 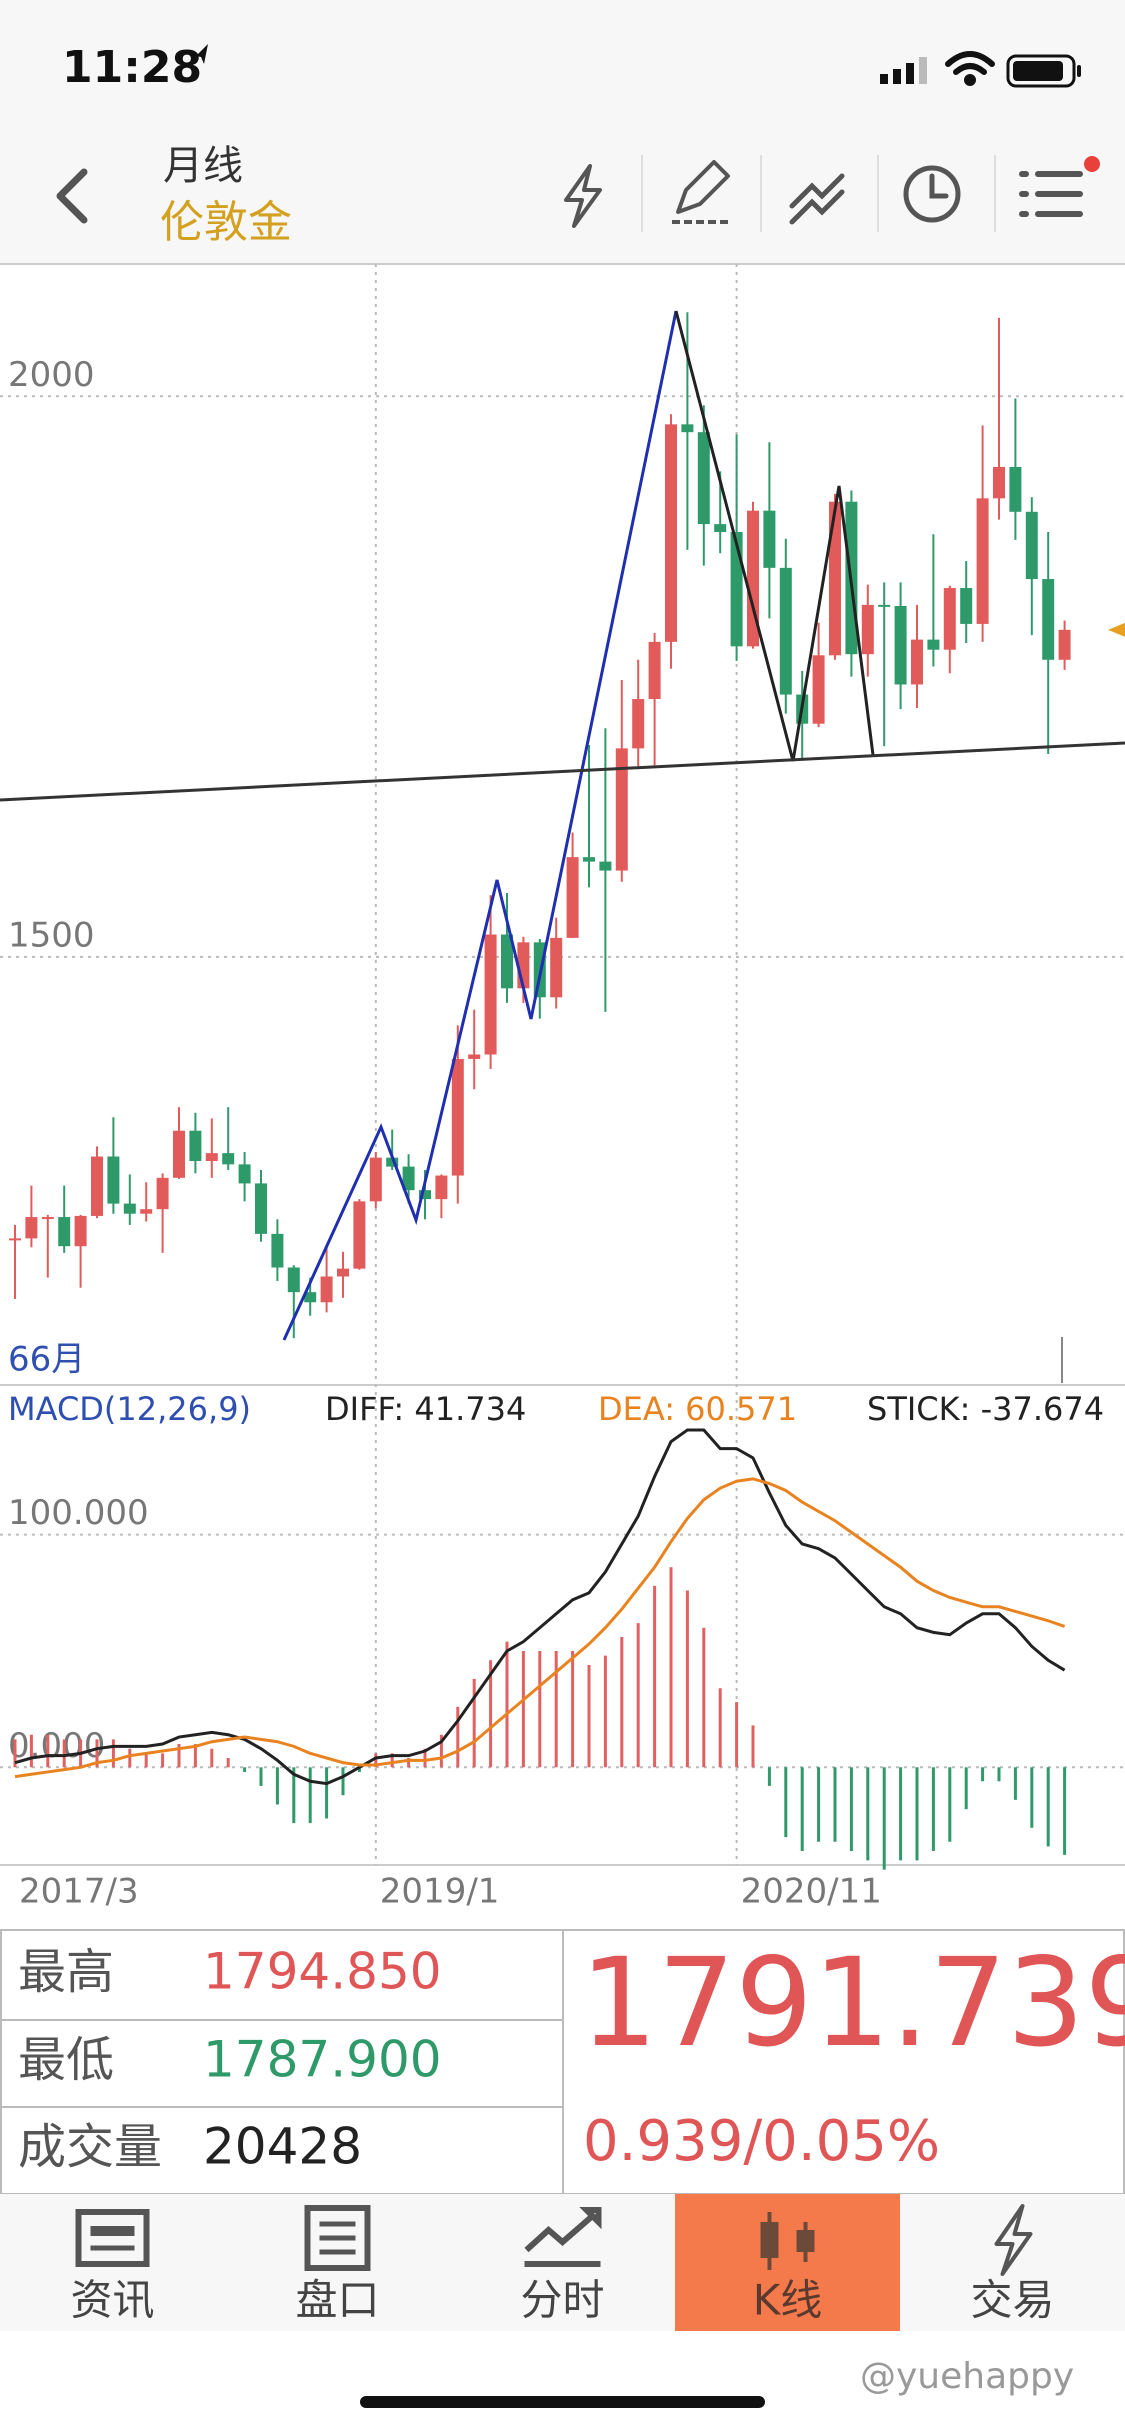 What do you see at coordinates (51, 935) in the screenshot?
I see `y-tick-label: 1500` at bounding box center [51, 935].